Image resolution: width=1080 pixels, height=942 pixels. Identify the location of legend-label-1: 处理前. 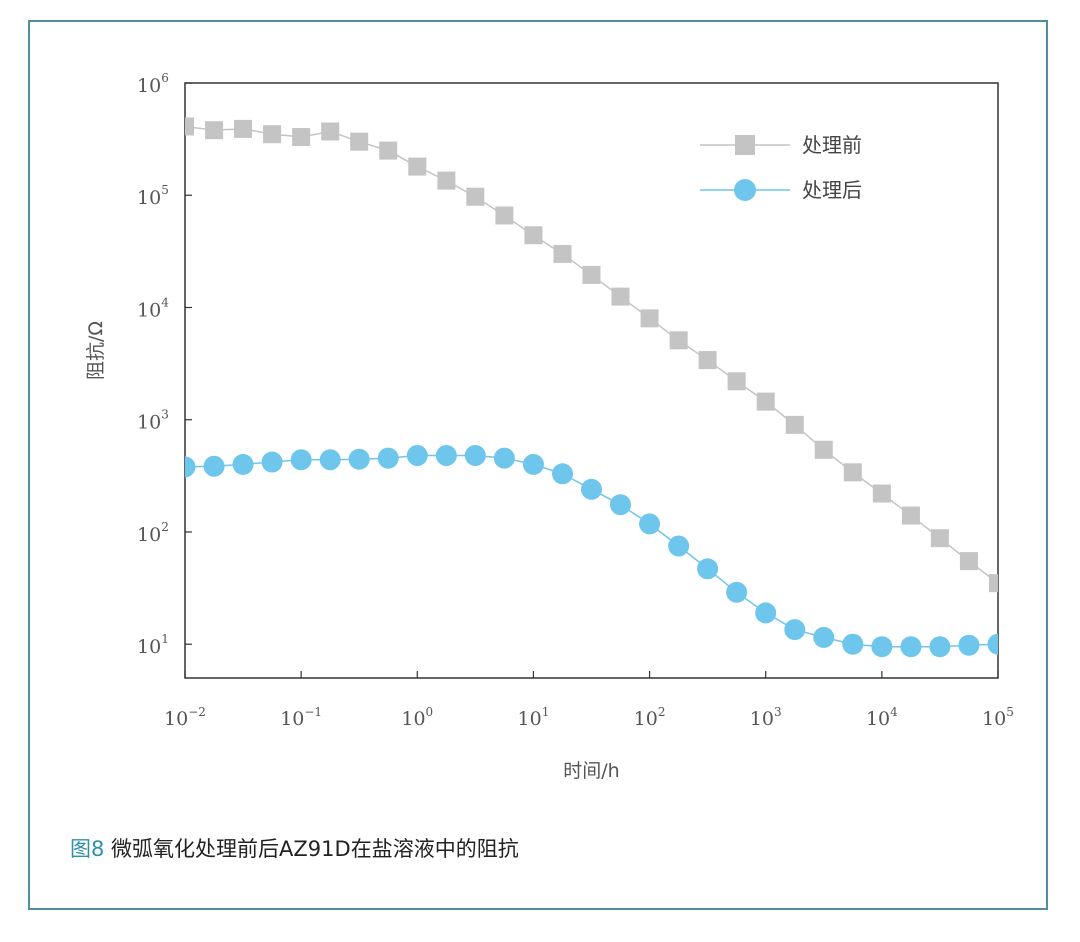
(832, 145).